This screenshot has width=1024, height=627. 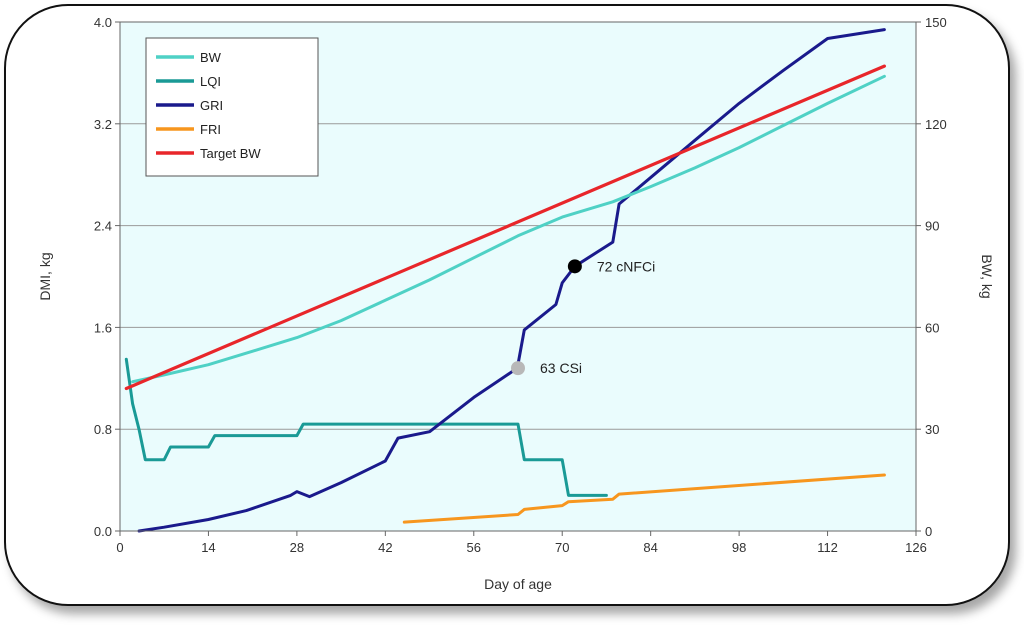 What do you see at coordinates (474, 547) in the screenshot?
I see `x-tick-label: 56` at bounding box center [474, 547].